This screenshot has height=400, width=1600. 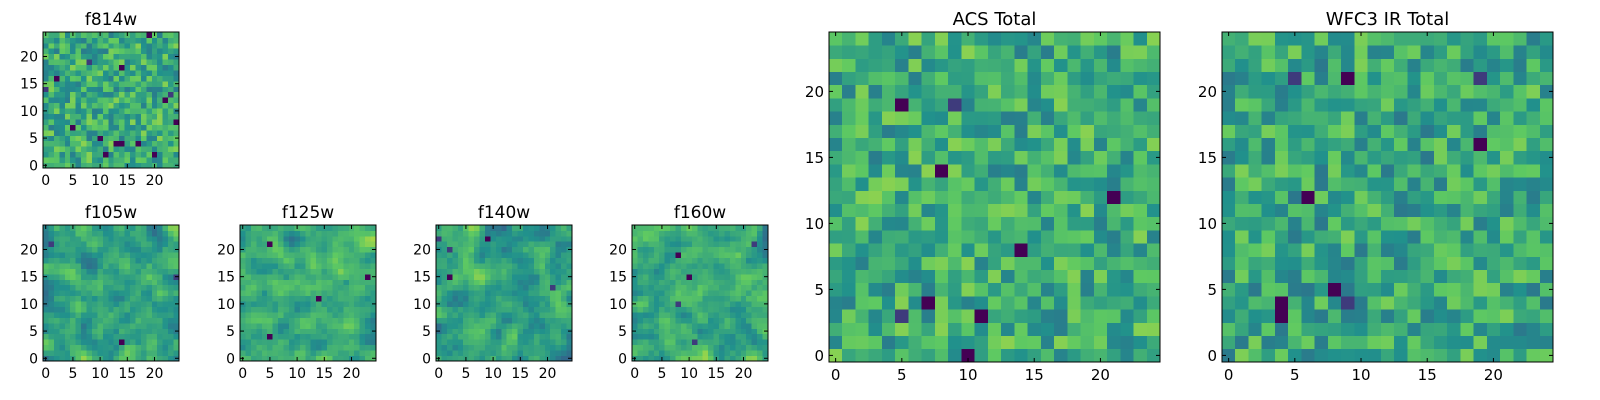 What do you see at coordinates (308, 293) in the screenshot?
I see `axes-frame` at bounding box center [308, 293].